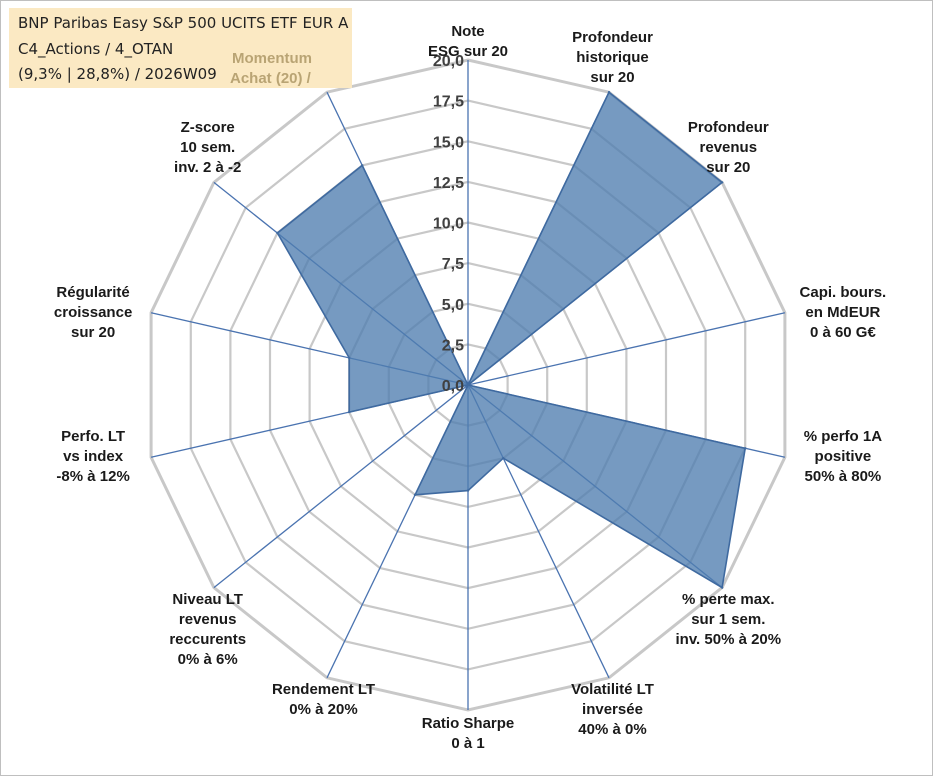  What do you see at coordinates (728, 639) in the screenshot?
I see `axis-label-line: inv. 50% à 20%` at bounding box center [728, 639].